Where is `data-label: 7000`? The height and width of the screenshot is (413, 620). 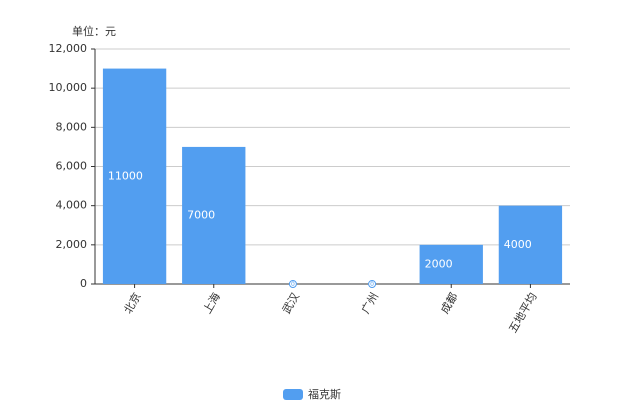
data-label: 7000 is located at coordinates (201, 214).